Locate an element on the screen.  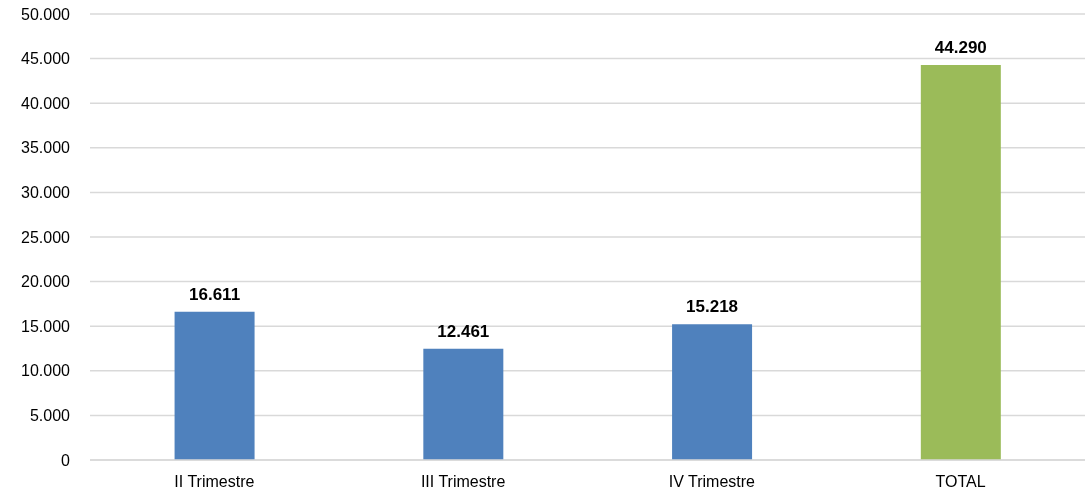
y-tick-label: 0 is located at coordinates (66, 460).